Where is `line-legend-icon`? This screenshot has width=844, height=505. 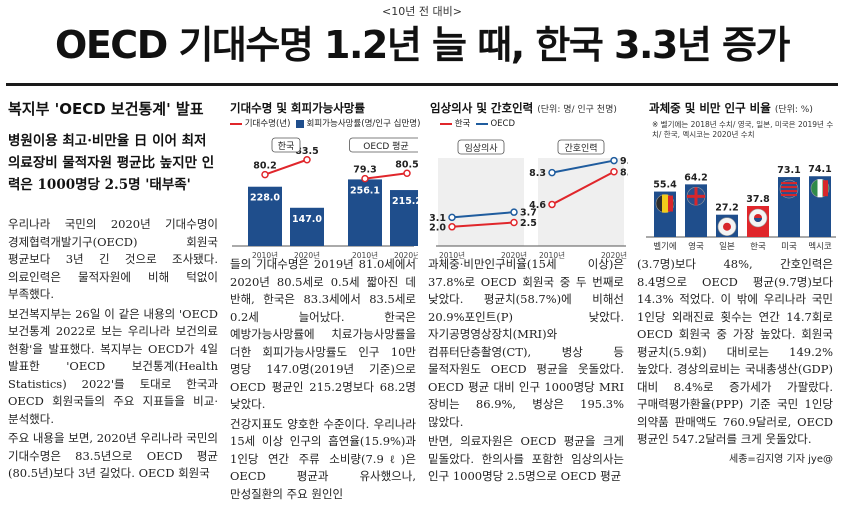
line-legend-icon is located at coordinates (236, 123).